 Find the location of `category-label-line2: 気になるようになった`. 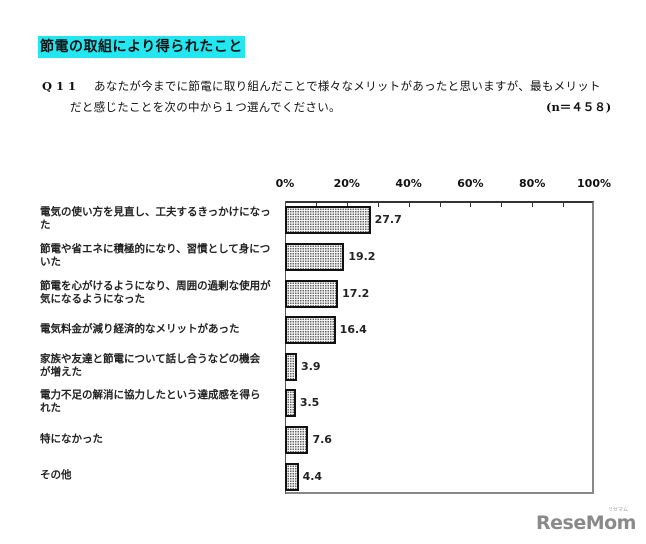

category-label-line2: 気になるようになった is located at coordinates (92, 298).